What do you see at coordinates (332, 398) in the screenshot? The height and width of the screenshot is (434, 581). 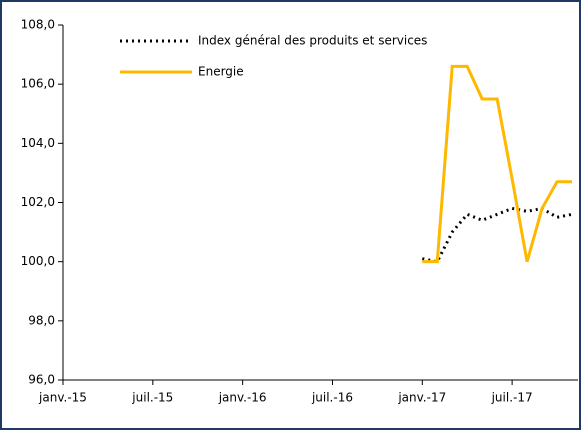 I see `x-tick-label: juil.-16` at bounding box center [332, 398].